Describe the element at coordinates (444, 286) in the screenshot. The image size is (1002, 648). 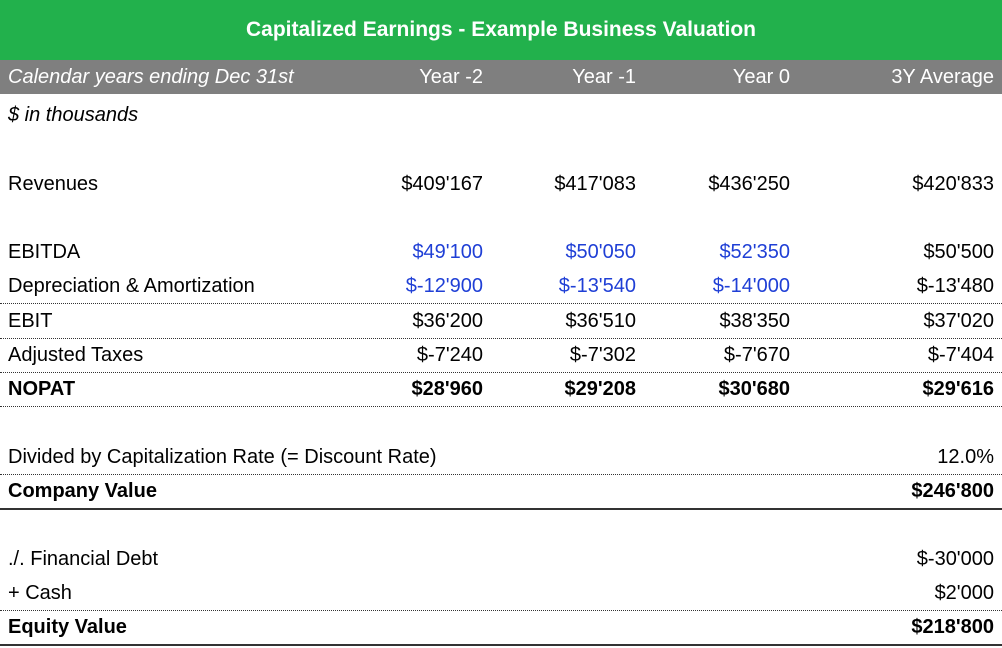
I see `cell-year-minus-2: $-12'900` at that location.